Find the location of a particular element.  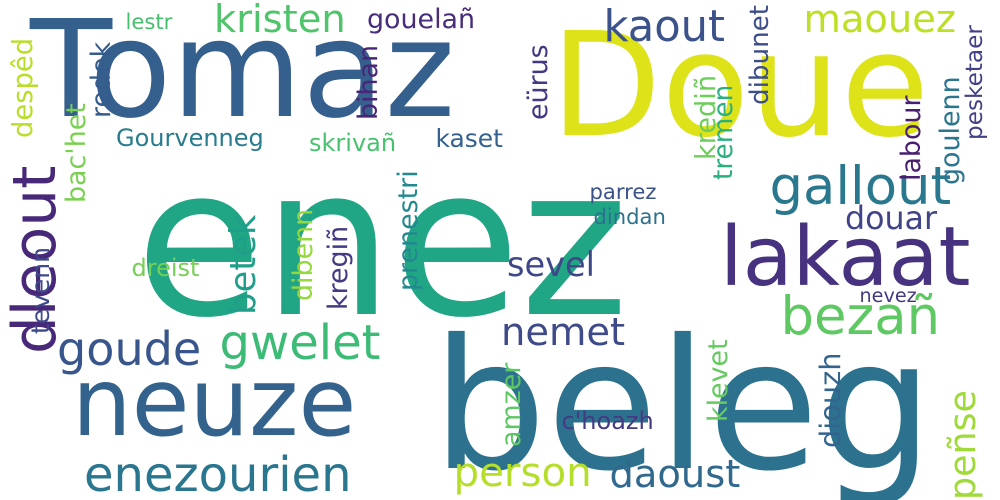

word-gouelan: gouelañ is located at coordinates (421, 19).